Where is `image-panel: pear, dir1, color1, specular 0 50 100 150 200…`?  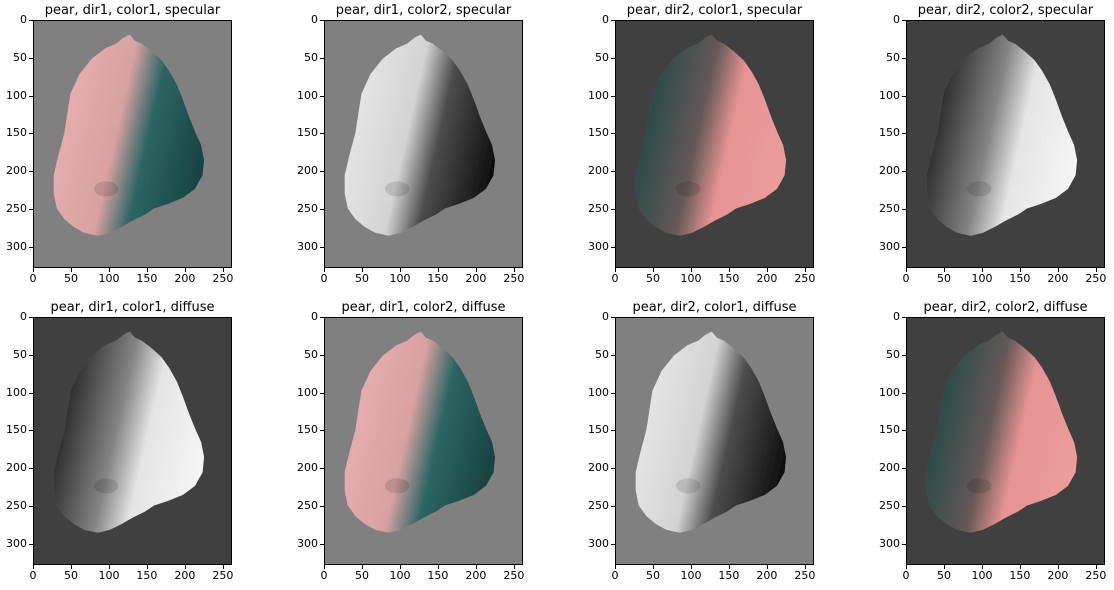
image-panel: pear, dir1, color1, specular 0 50 100 150 200… is located at coordinates (140, 145).